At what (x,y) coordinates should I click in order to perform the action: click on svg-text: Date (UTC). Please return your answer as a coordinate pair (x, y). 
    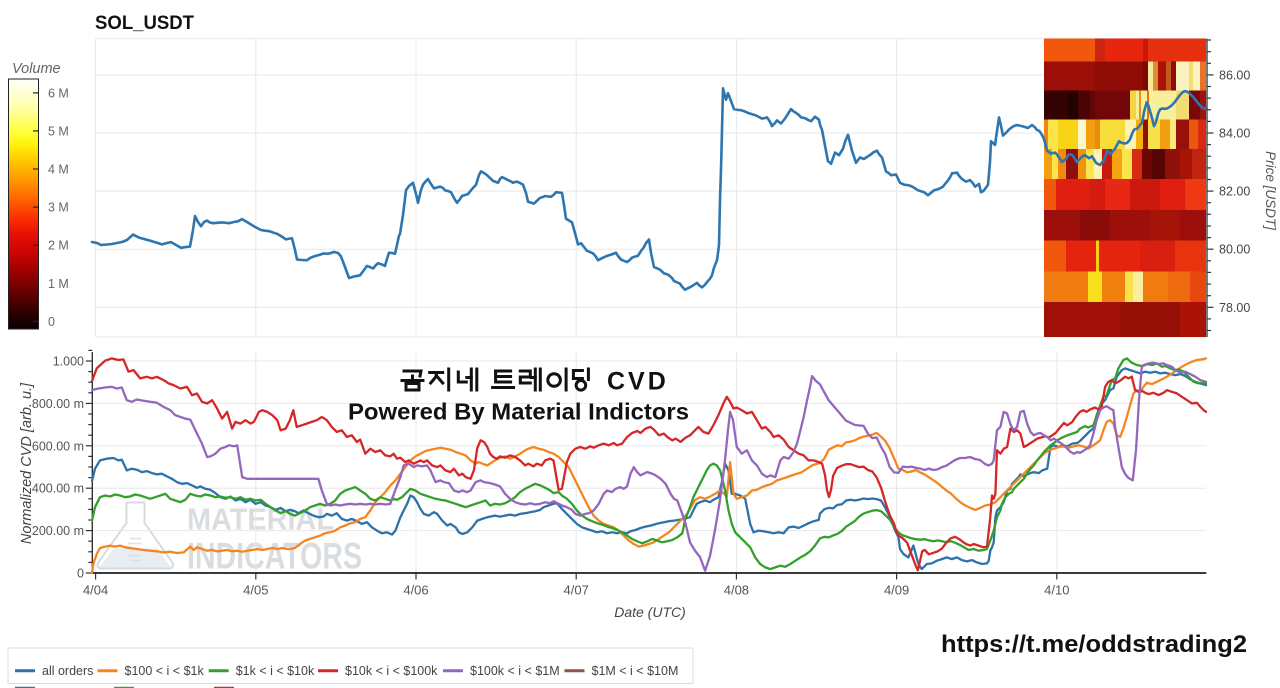
    Looking at the image, I should click on (650, 612).